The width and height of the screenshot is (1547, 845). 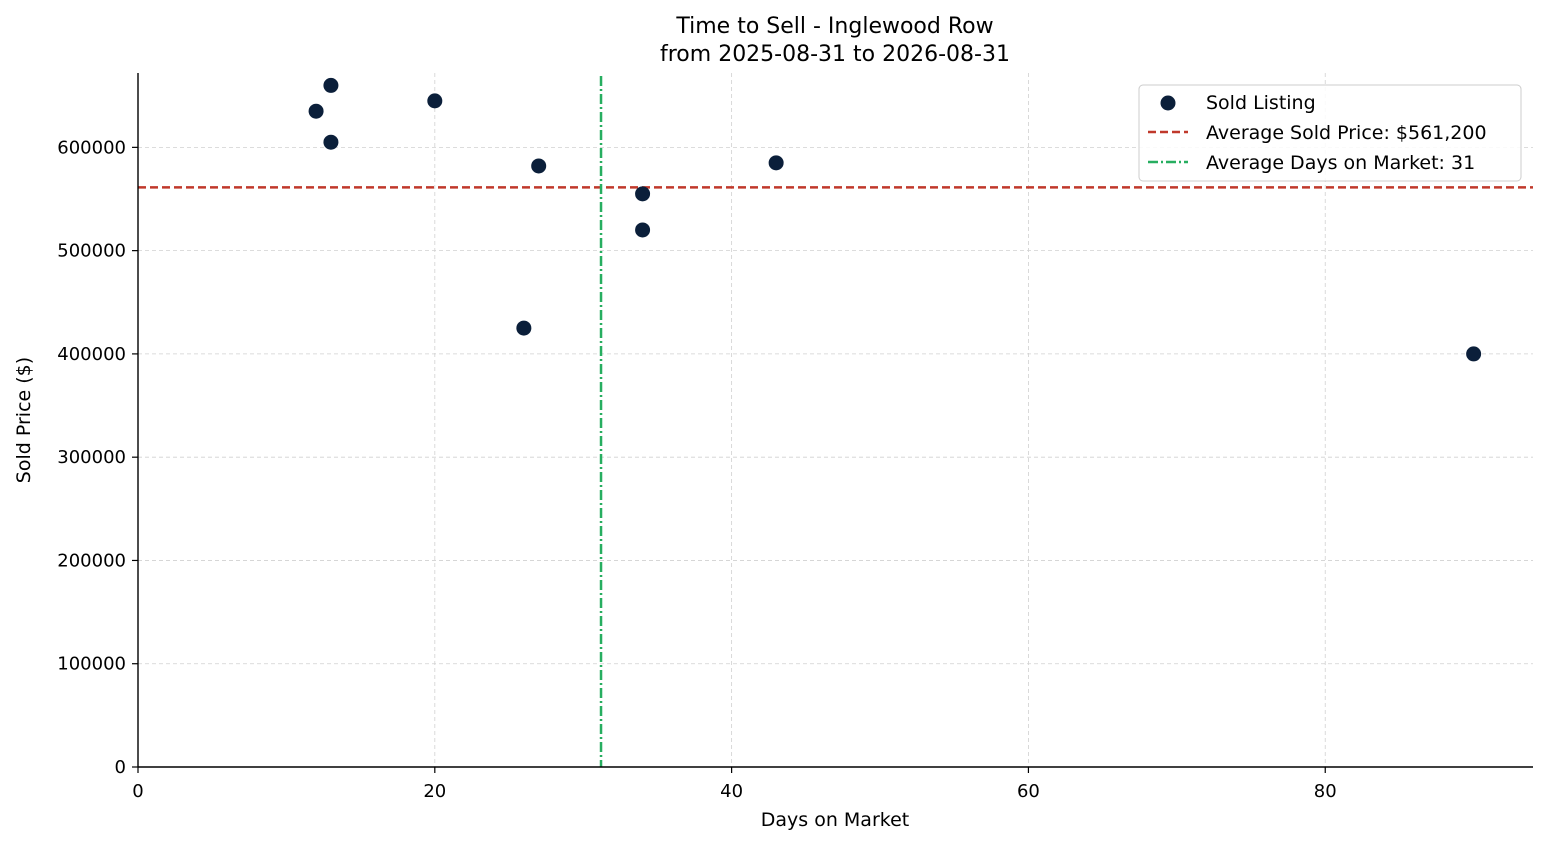 What do you see at coordinates (91, 560) in the screenshot?
I see `y-tick-label: 200000` at bounding box center [91, 560].